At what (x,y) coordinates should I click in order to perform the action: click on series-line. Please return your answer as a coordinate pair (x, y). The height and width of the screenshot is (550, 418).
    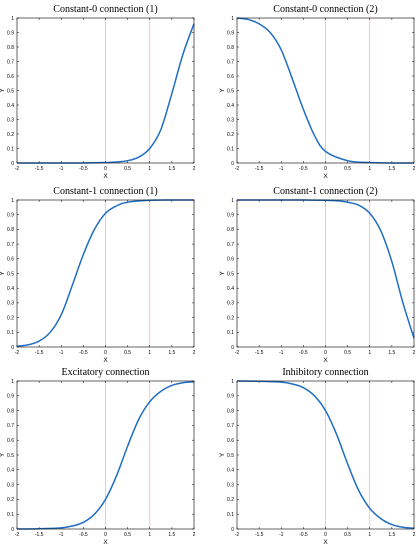
    Looking at the image, I should click on (325, 455).